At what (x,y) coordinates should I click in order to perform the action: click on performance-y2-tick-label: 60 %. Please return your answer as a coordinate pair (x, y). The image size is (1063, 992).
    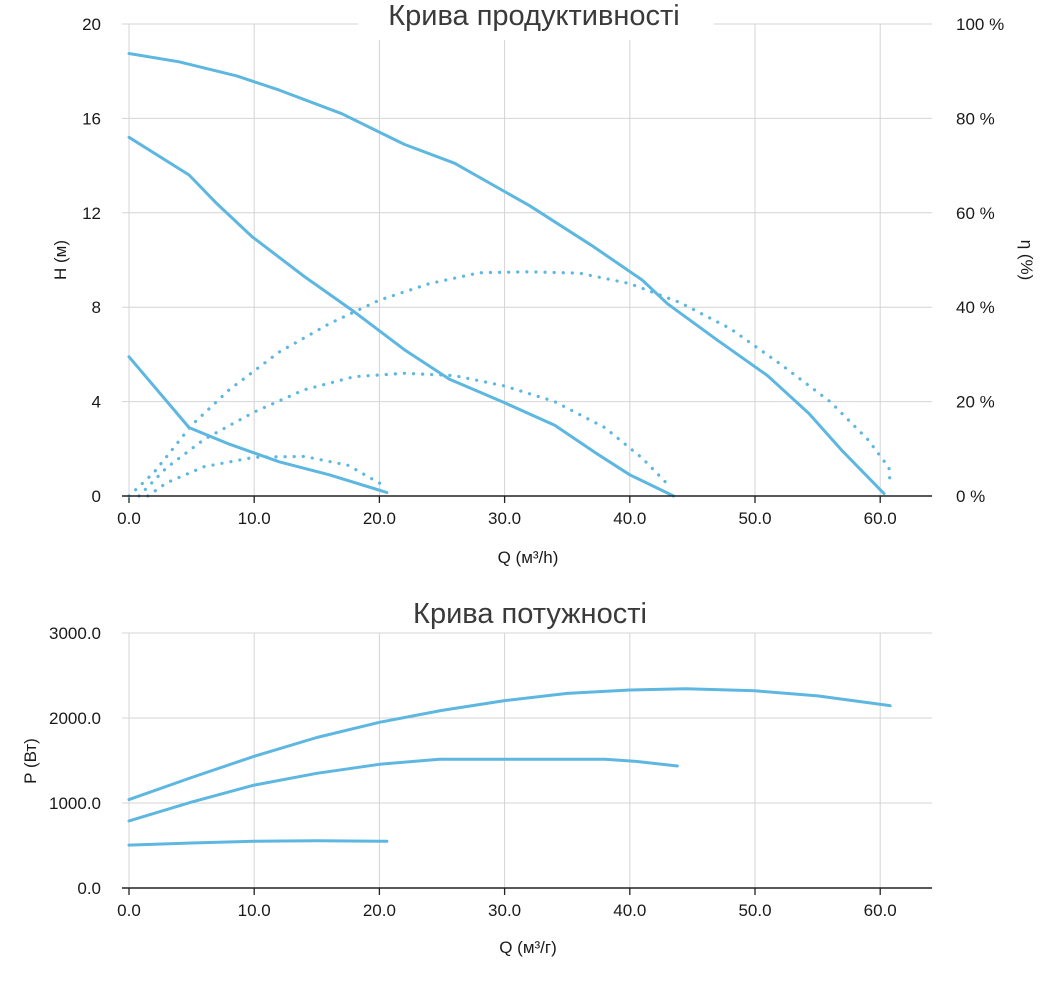
    Looking at the image, I should click on (975, 213).